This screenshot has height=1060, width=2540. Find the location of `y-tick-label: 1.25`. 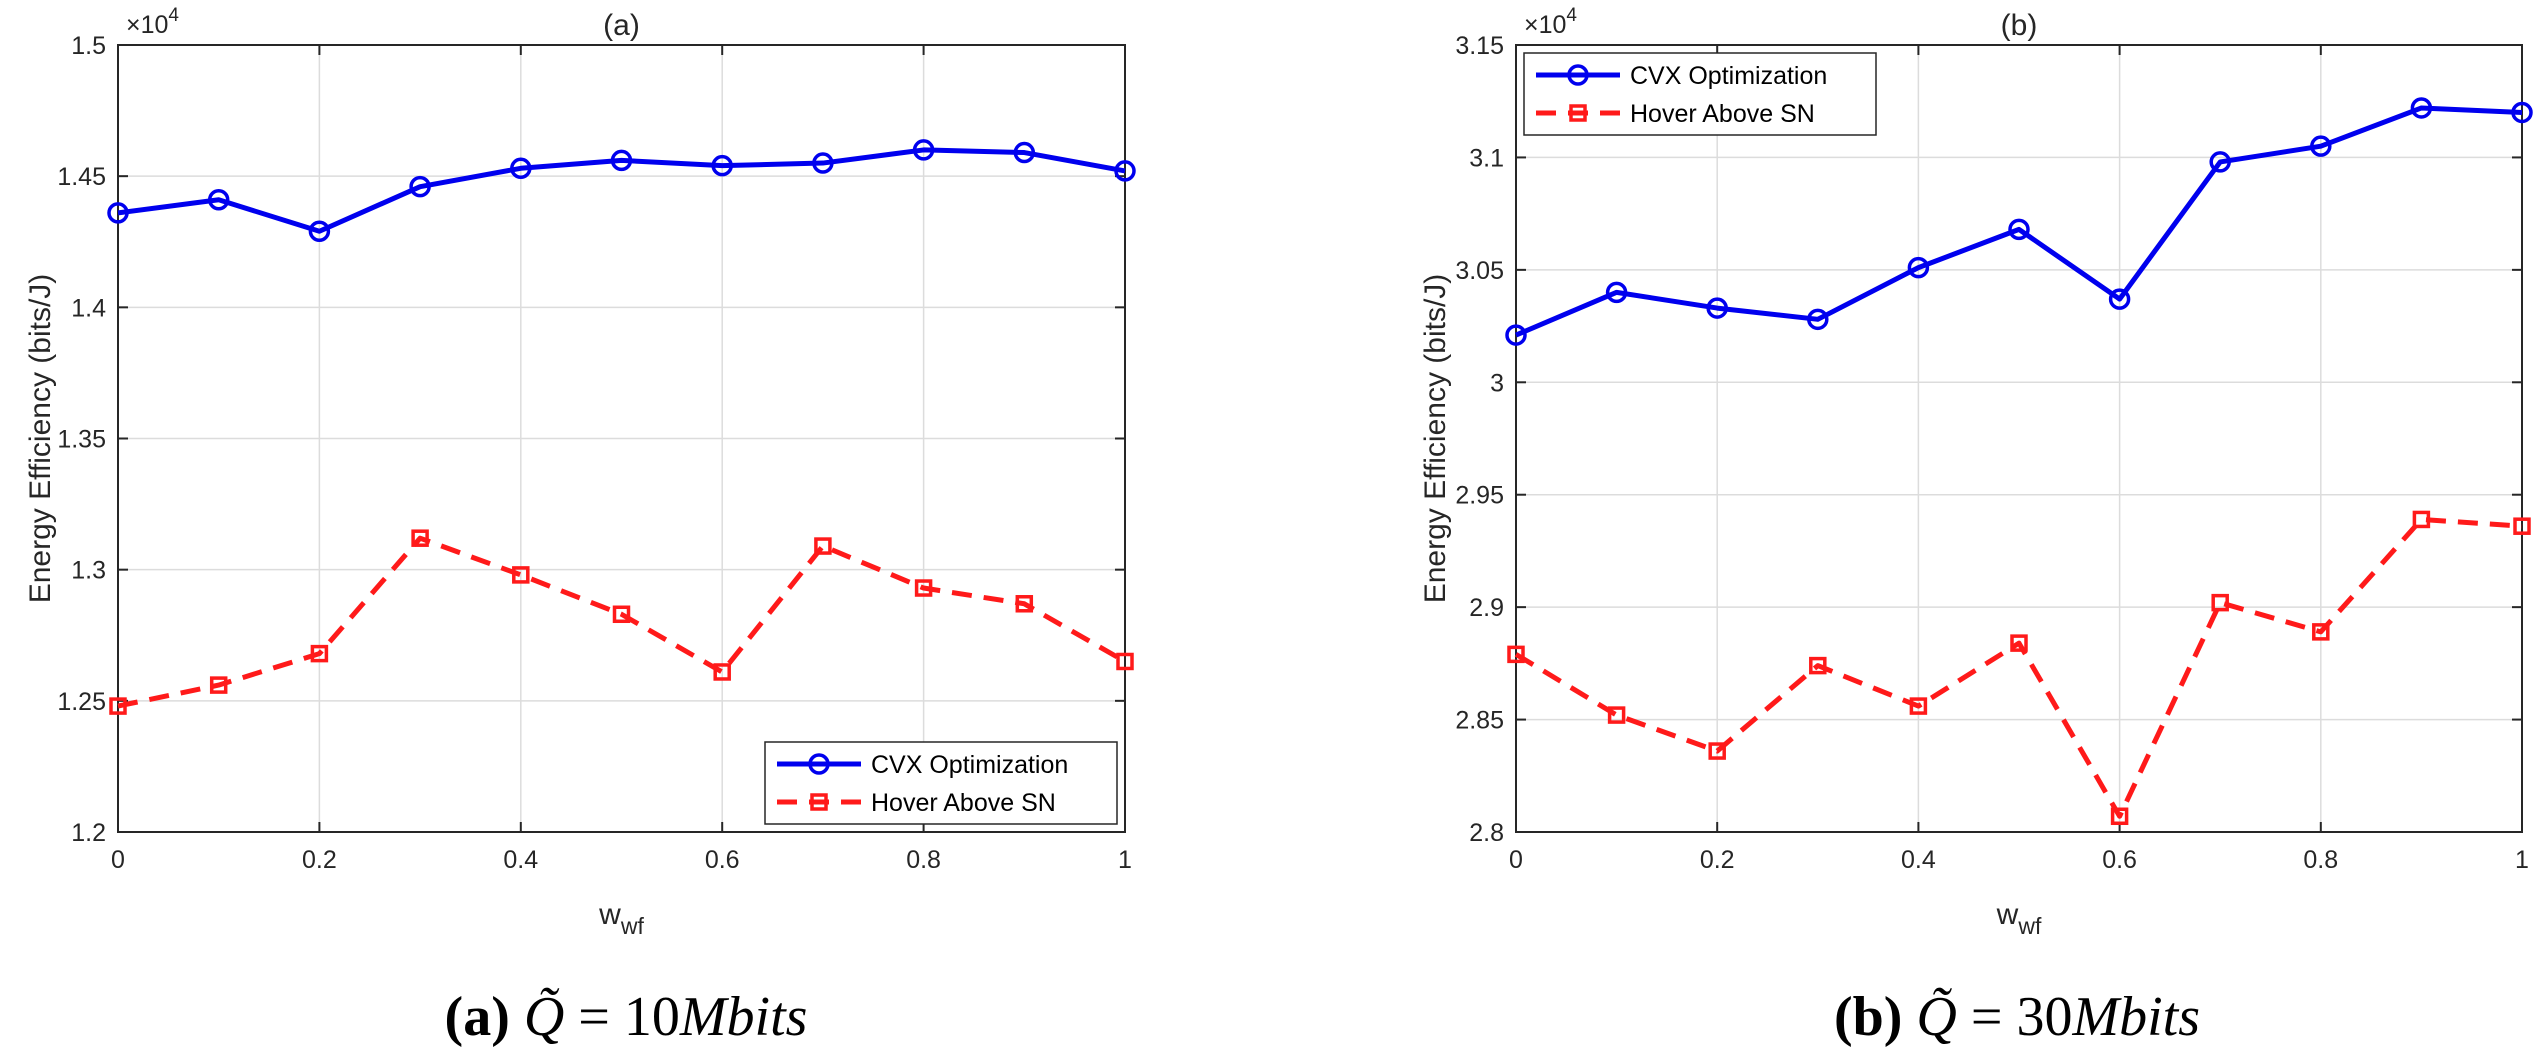

y-tick-label: 1.25 is located at coordinates (81, 702).